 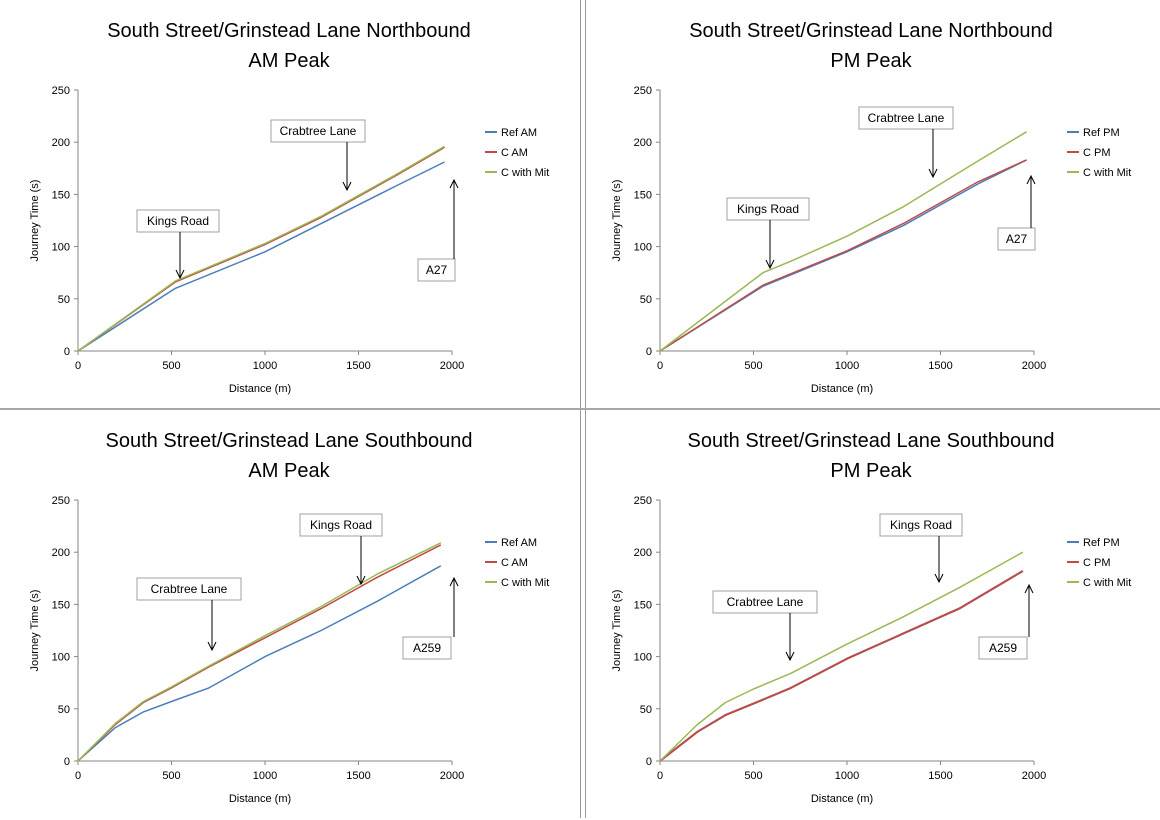 I want to click on series-line-c-with-mit, so click(x=843, y=241).